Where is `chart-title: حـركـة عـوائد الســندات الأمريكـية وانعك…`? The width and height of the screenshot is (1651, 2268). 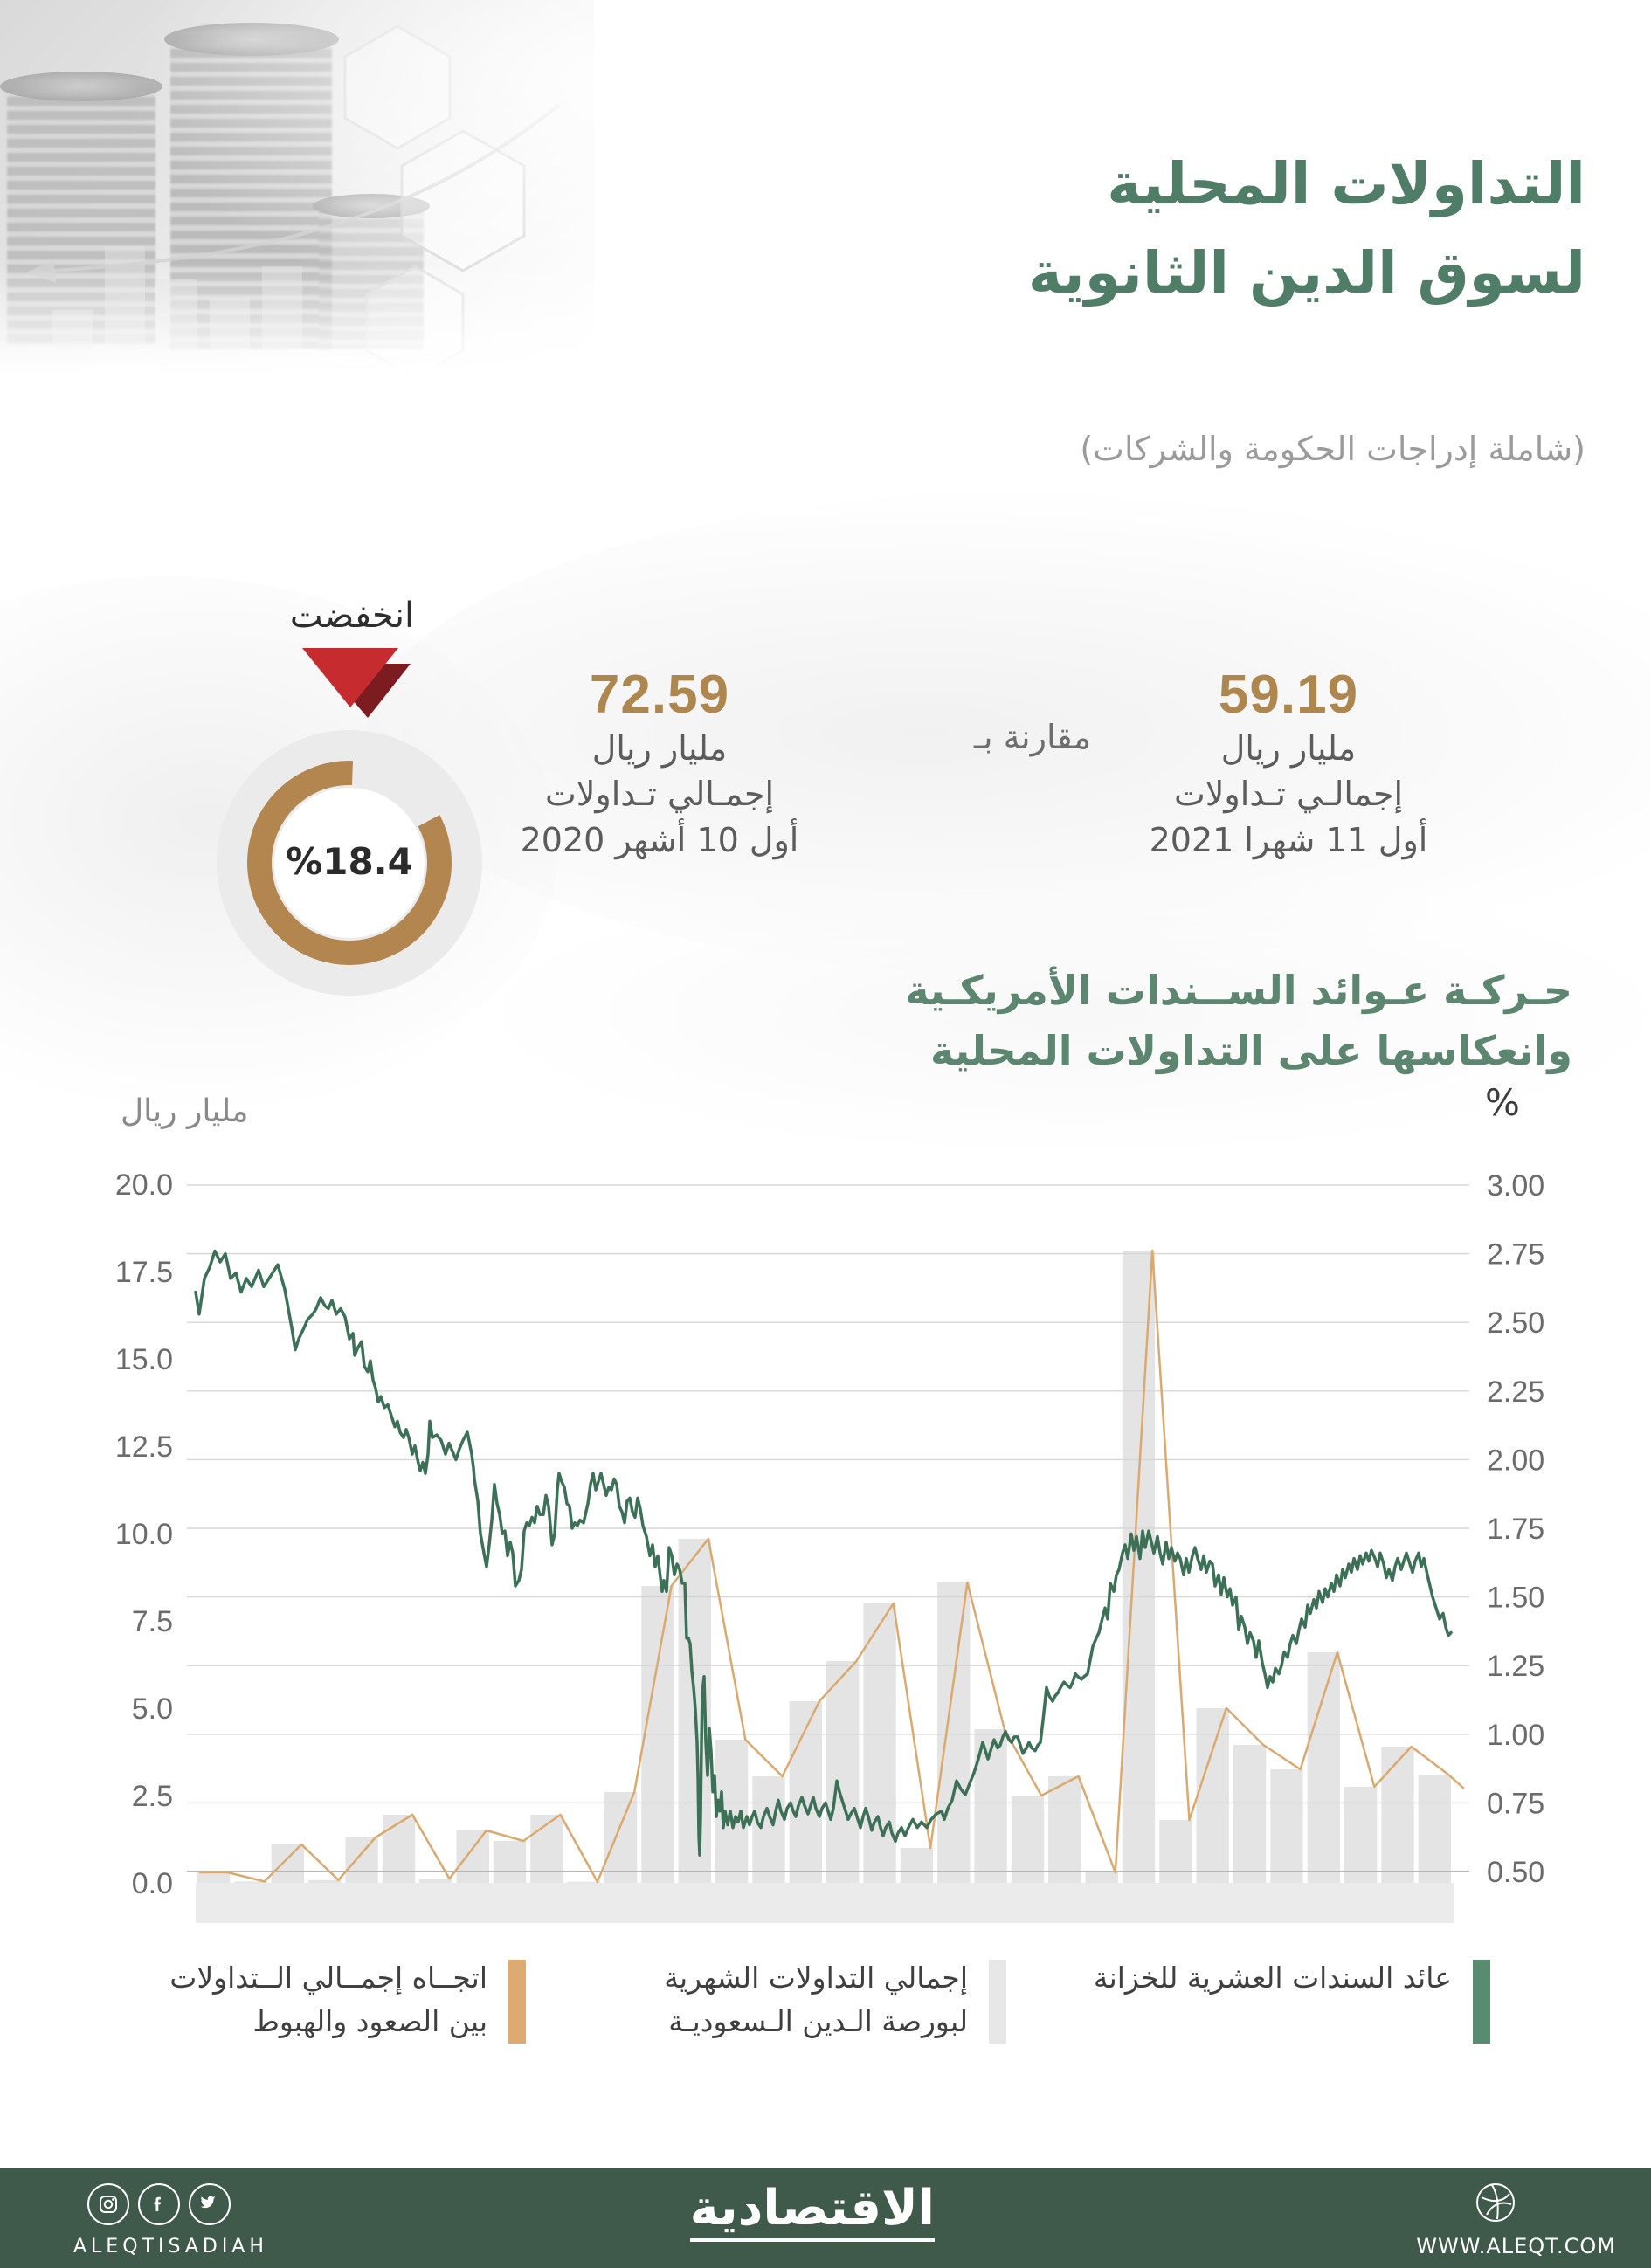
chart-title: حـركـة عـوائد الســندات الأمريكـية وانعك… is located at coordinates (1179, 1021).